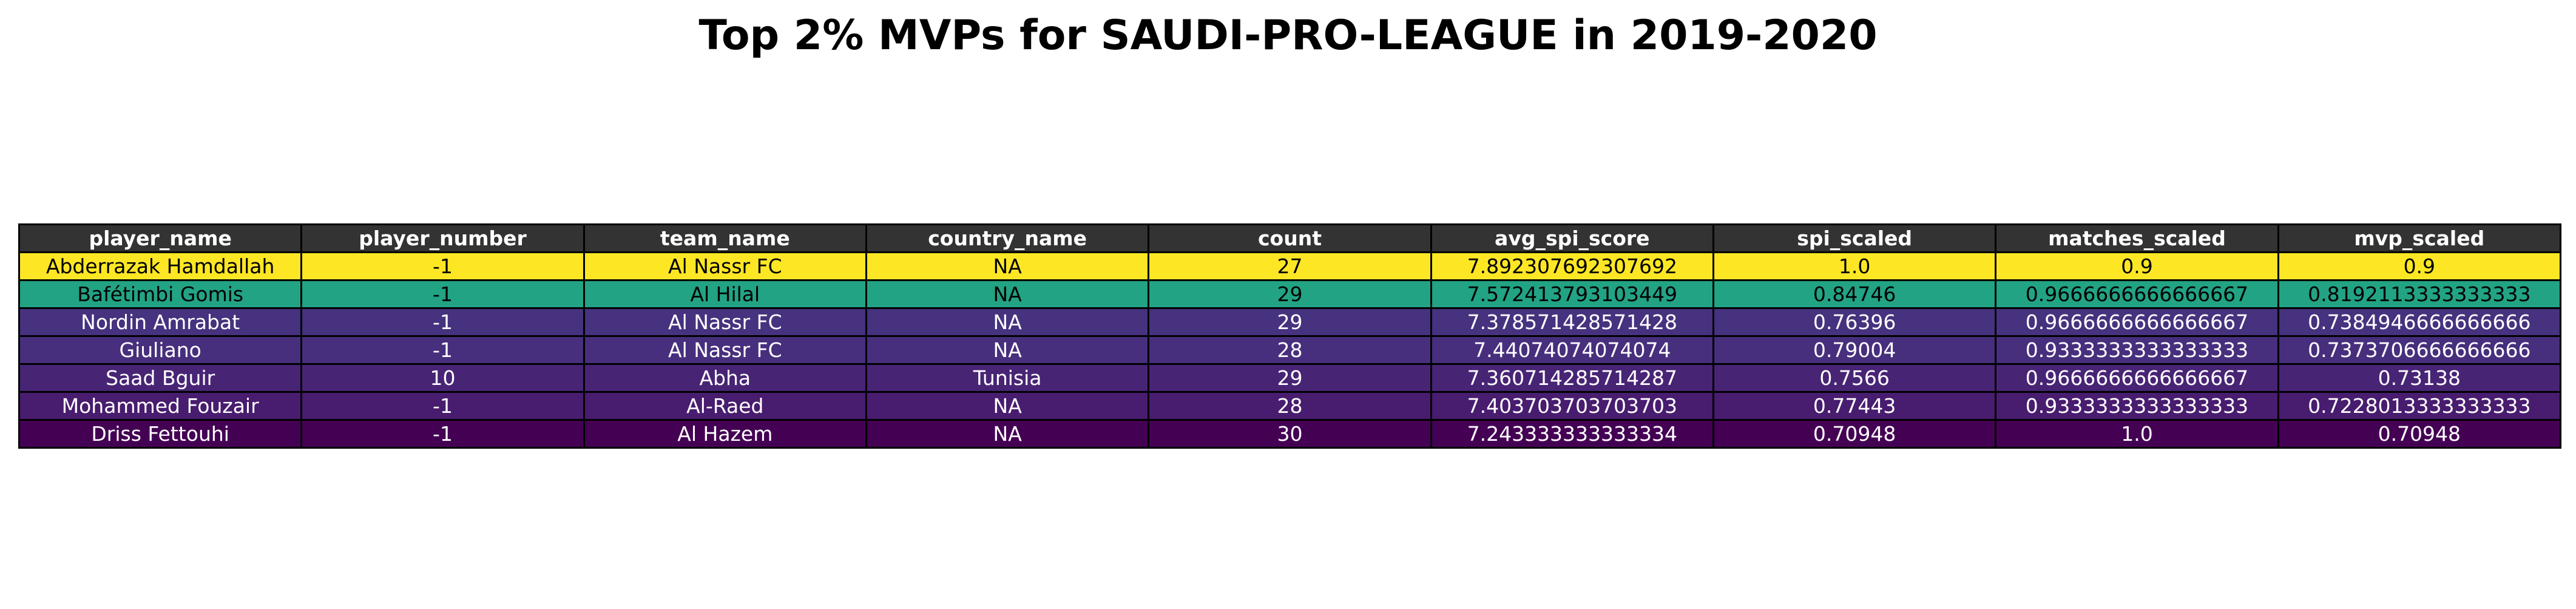  What do you see at coordinates (1007, 238) in the screenshot?
I see `header-cell: country_name` at bounding box center [1007, 238].